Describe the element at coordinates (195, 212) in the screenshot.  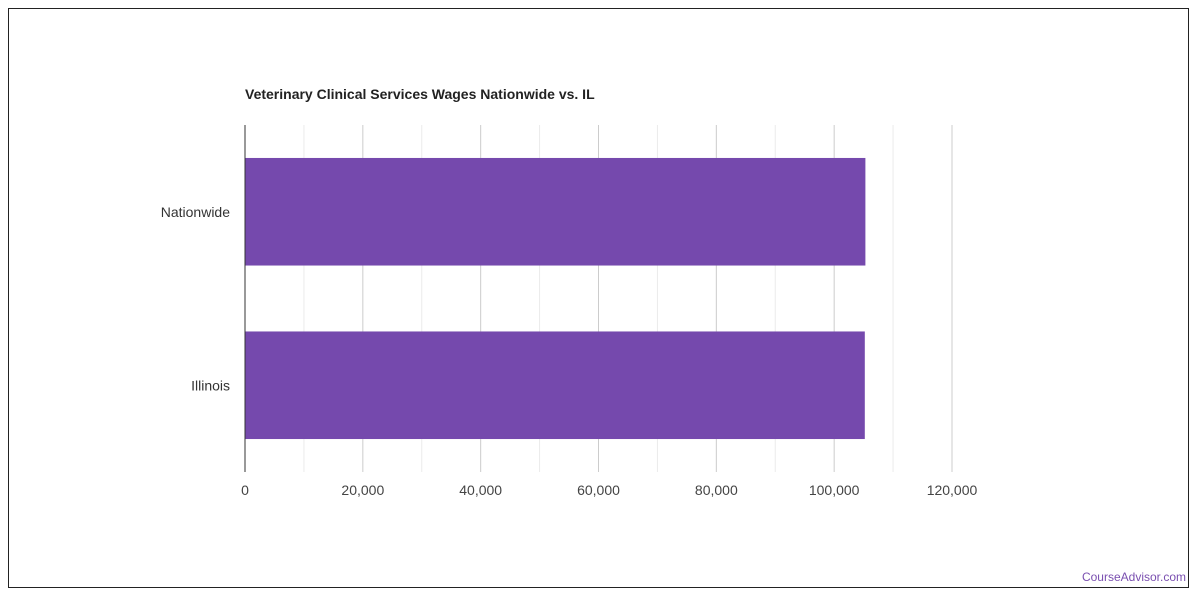
I see `category-label: Nationwide` at that location.